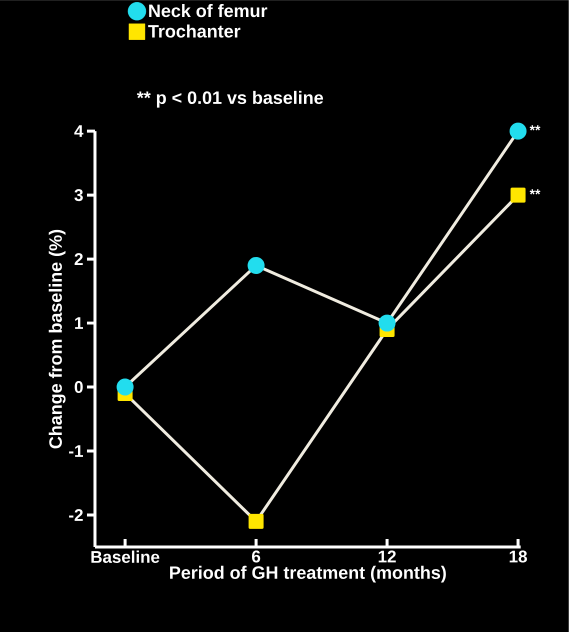 Image resolution: width=569 pixels, height=632 pixels. What do you see at coordinates (78, 195) in the screenshot?
I see `y-tick-label: 3` at bounding box center [78, 195].